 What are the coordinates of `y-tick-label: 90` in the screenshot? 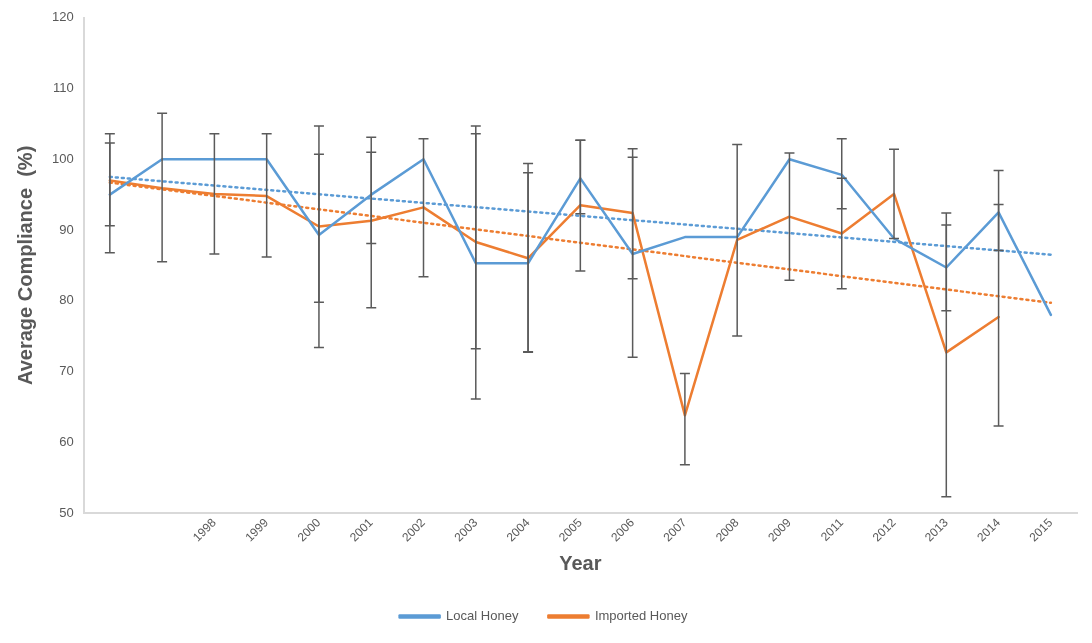 It's located at (66, 229).